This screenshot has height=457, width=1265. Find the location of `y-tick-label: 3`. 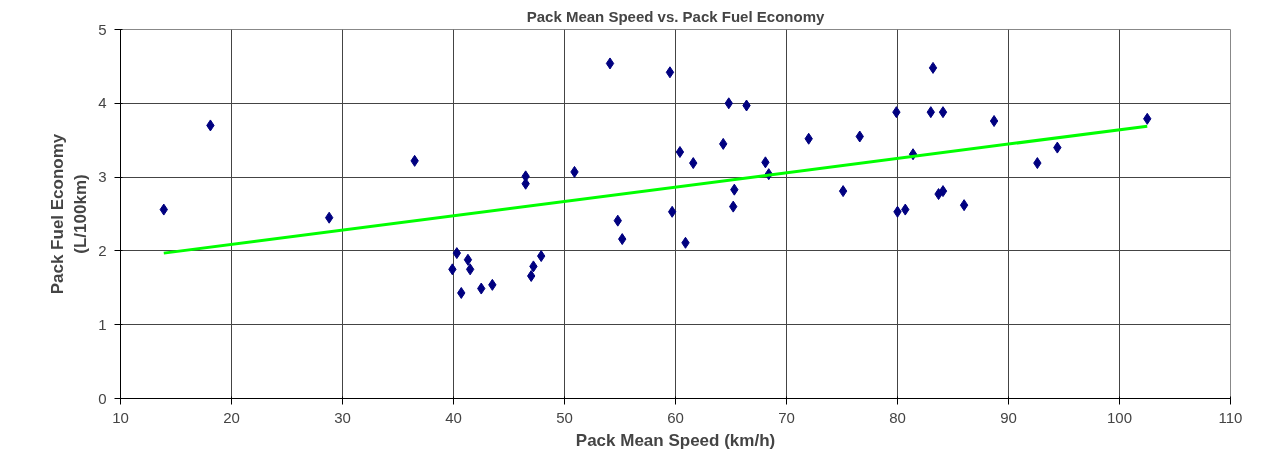

y-tick-label: 3 is located at coordinates (102, 177).